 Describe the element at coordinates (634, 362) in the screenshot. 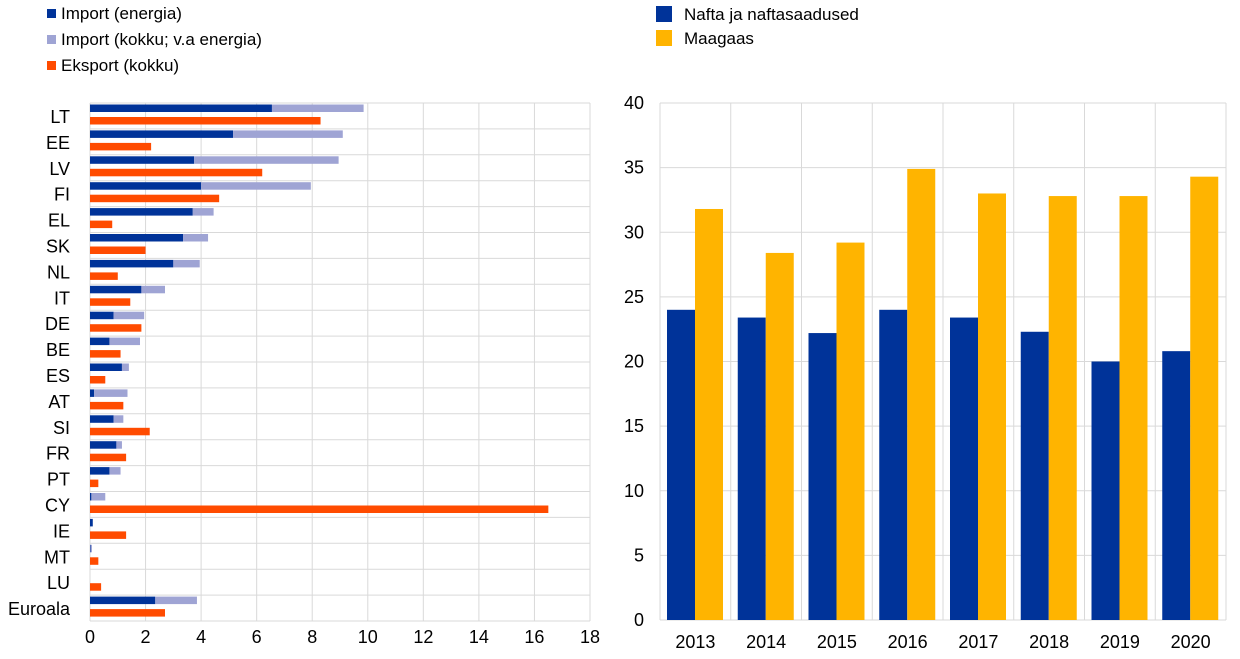

I see `y-tick-label: 20` at that location.